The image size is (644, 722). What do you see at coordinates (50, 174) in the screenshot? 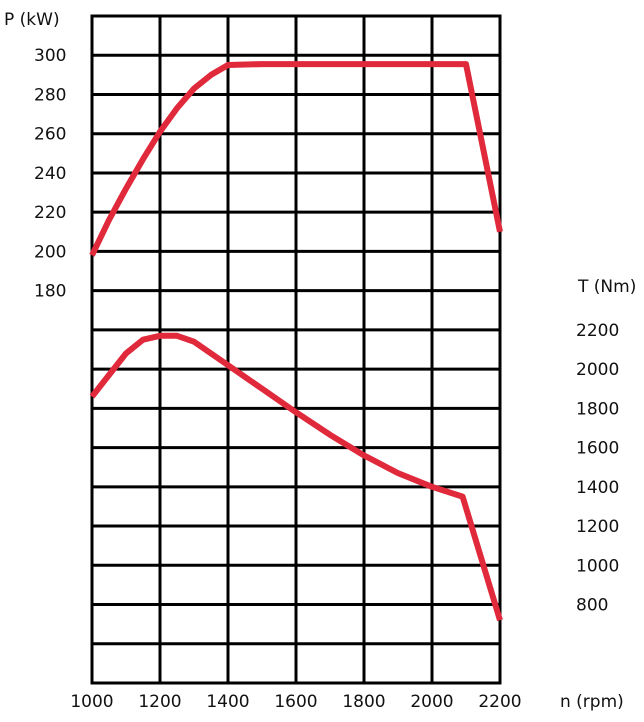
I see `y-left-tick-label: 240` at bounding box center [50, 174].